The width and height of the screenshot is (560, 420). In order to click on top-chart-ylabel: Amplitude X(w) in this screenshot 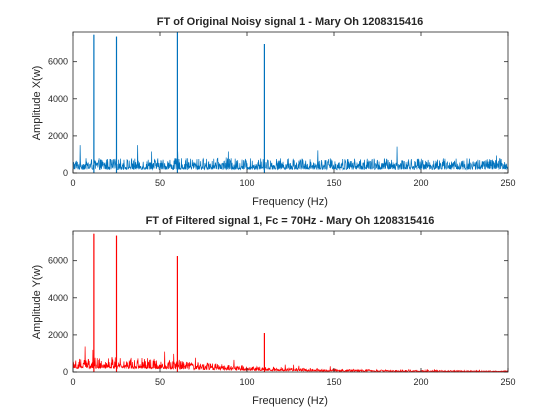, I will do `click(37, 103)`.